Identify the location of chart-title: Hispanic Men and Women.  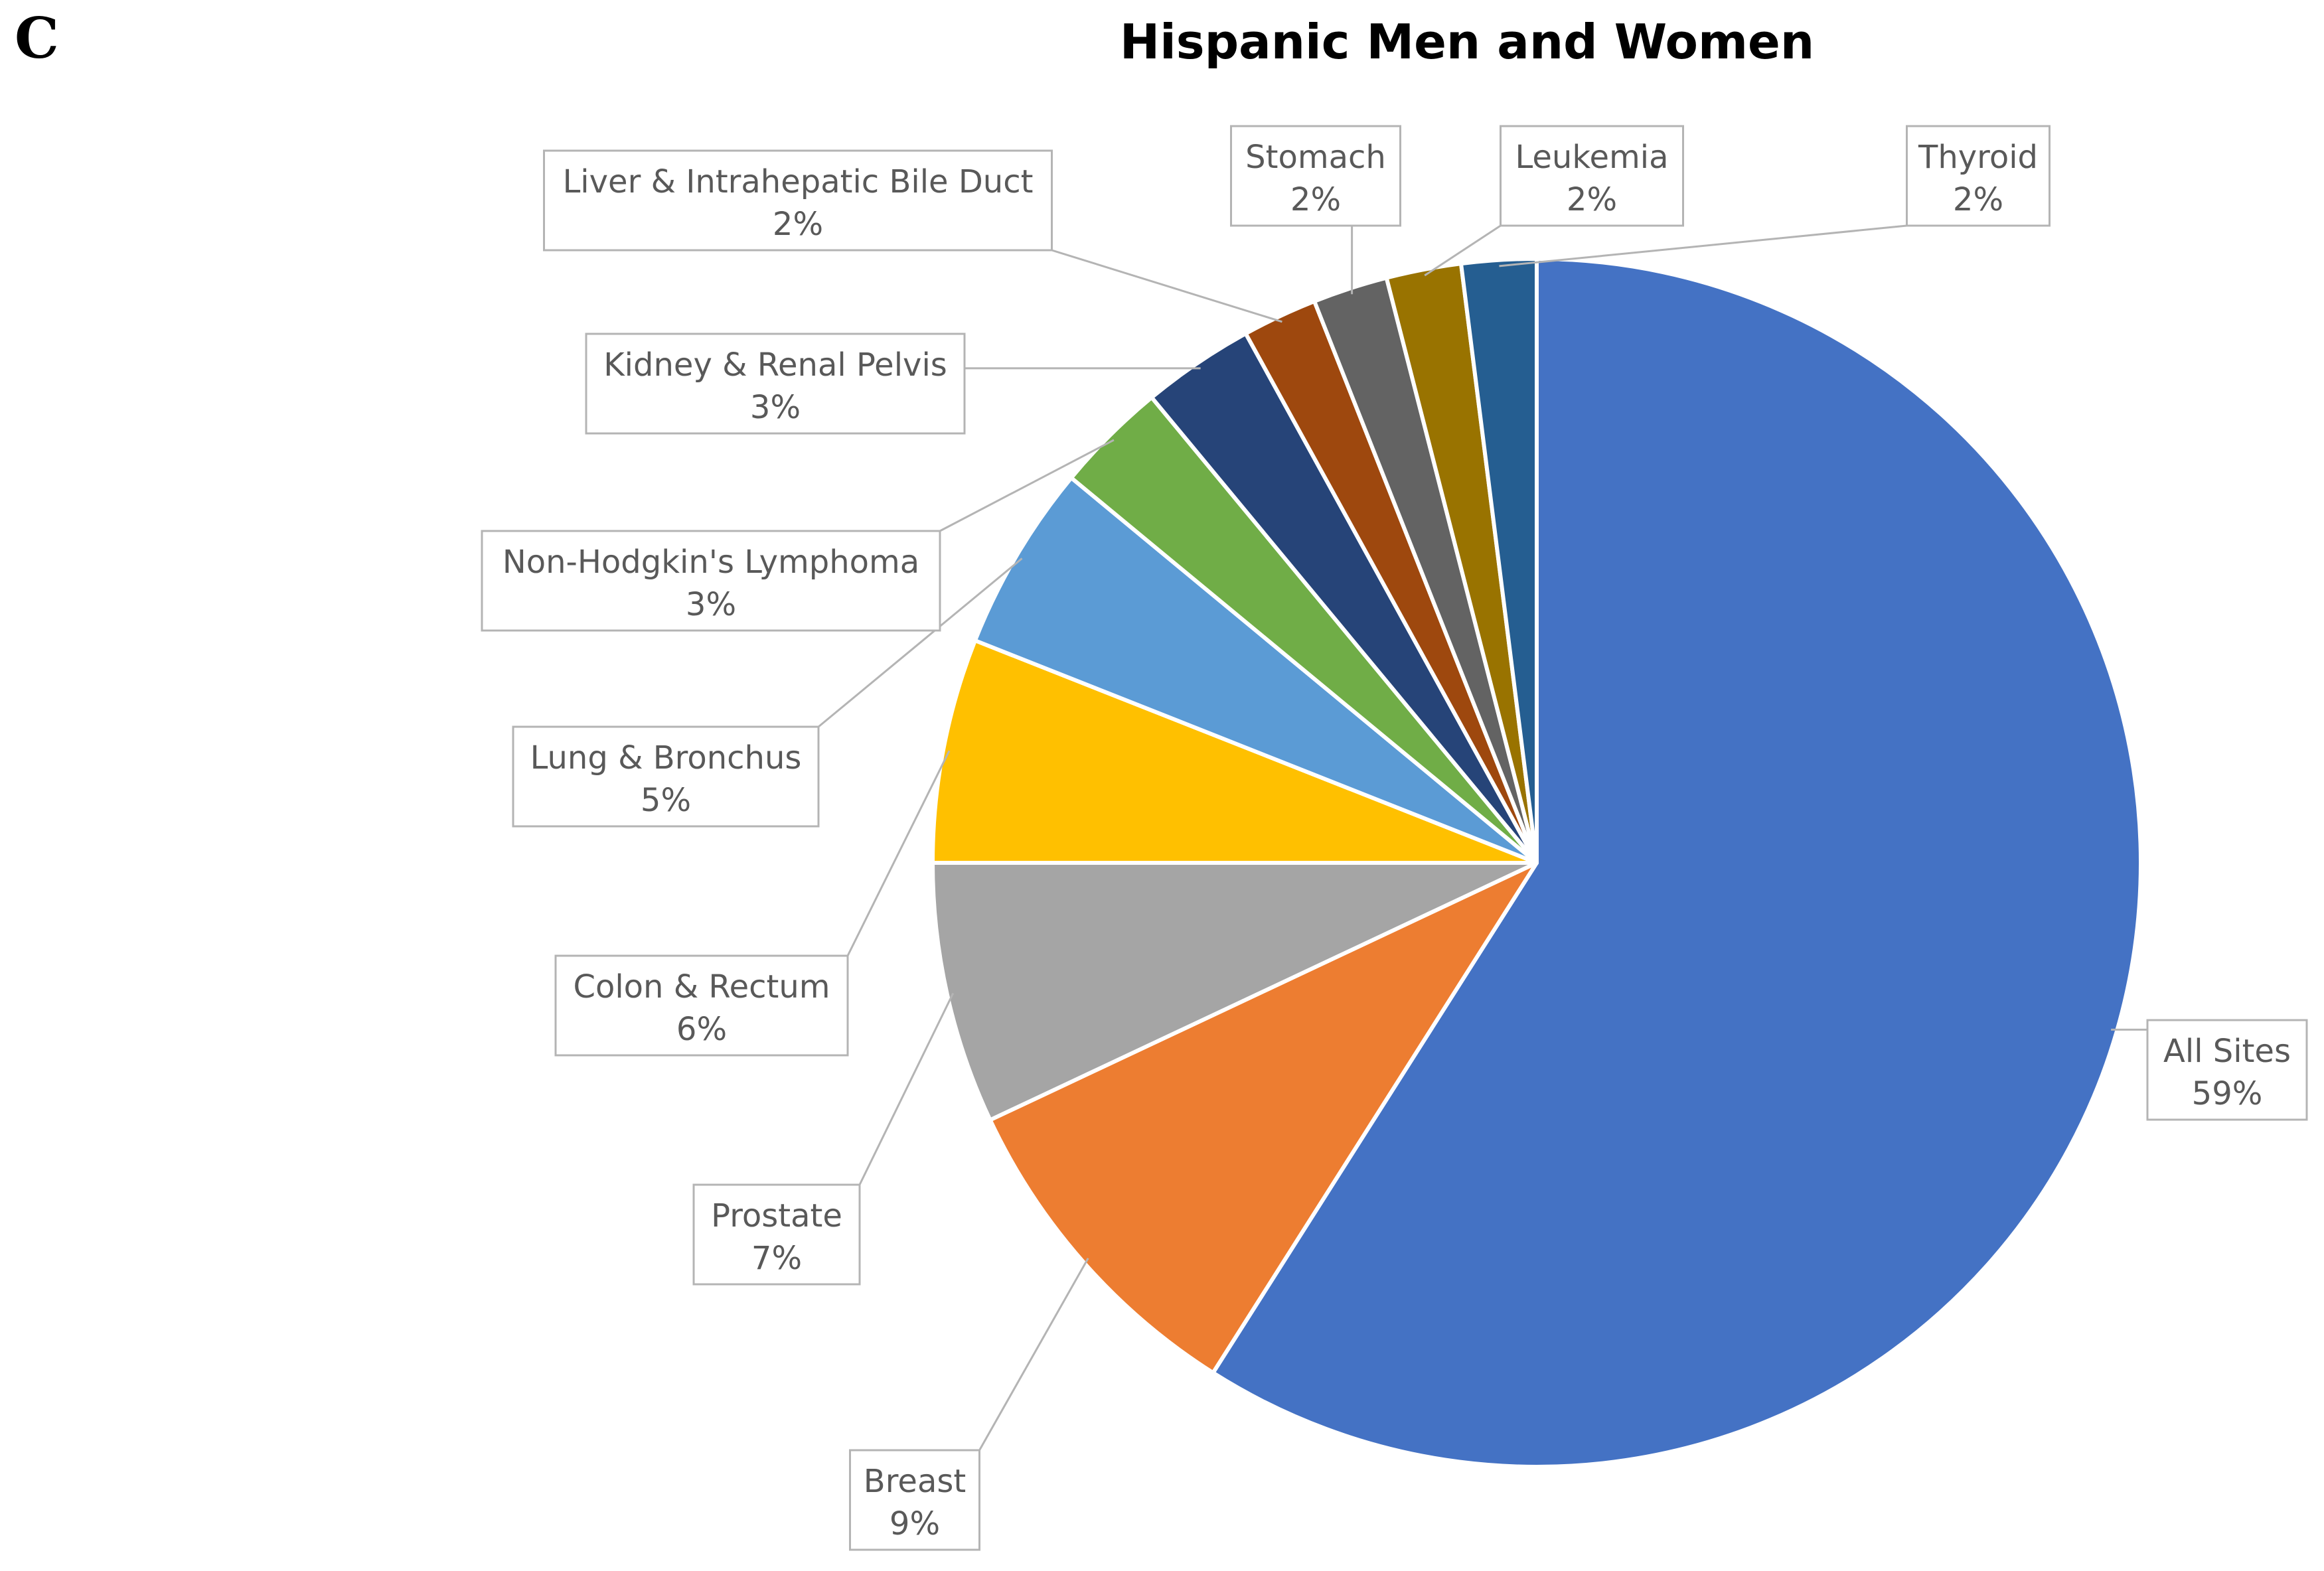
(1467, 42).